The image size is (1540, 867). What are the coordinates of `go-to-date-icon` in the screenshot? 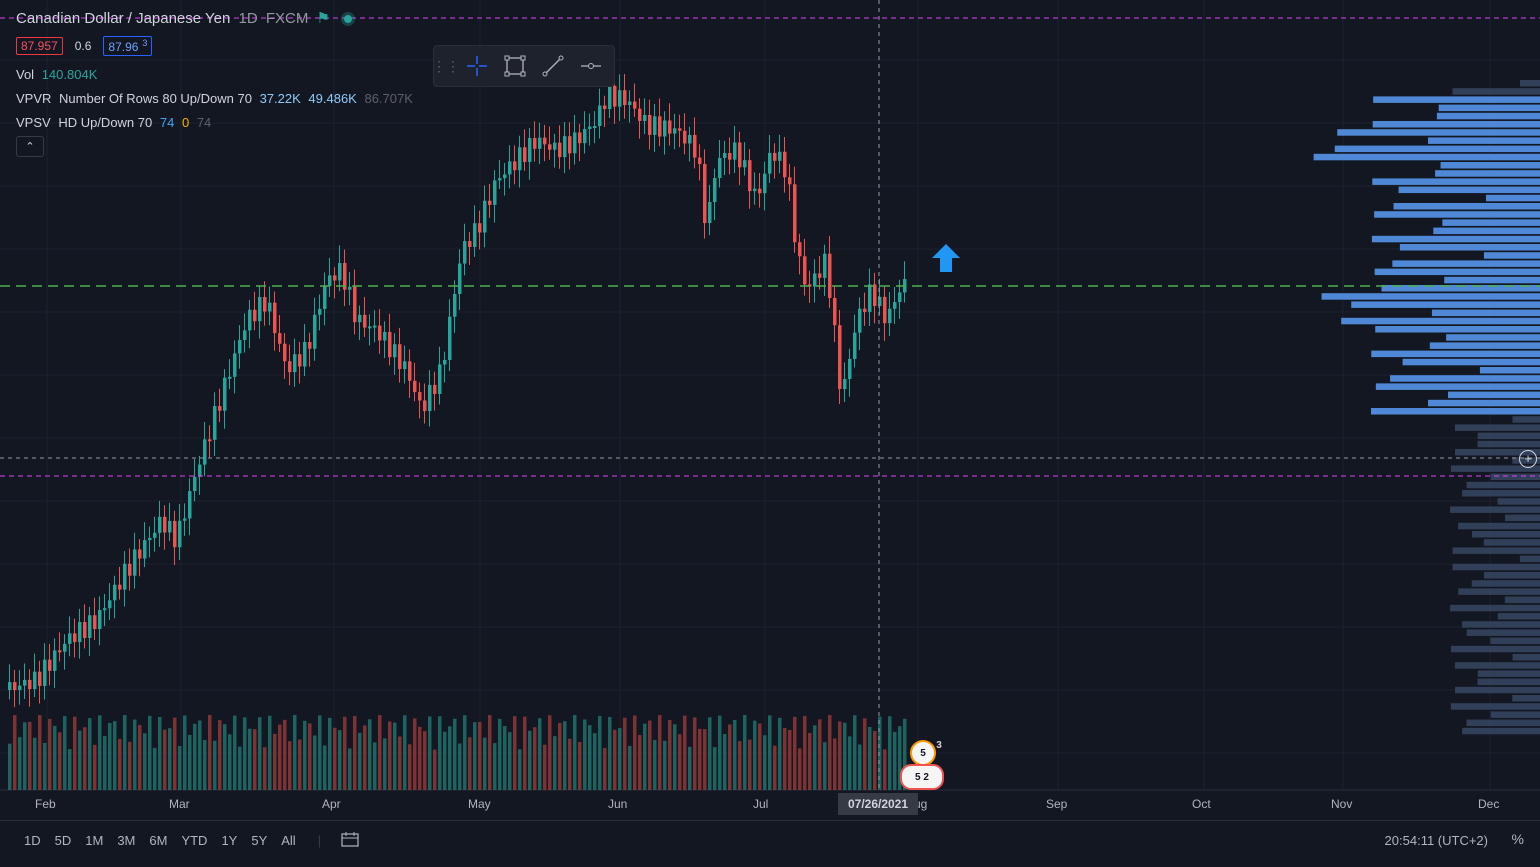 It's located at (350, 840).